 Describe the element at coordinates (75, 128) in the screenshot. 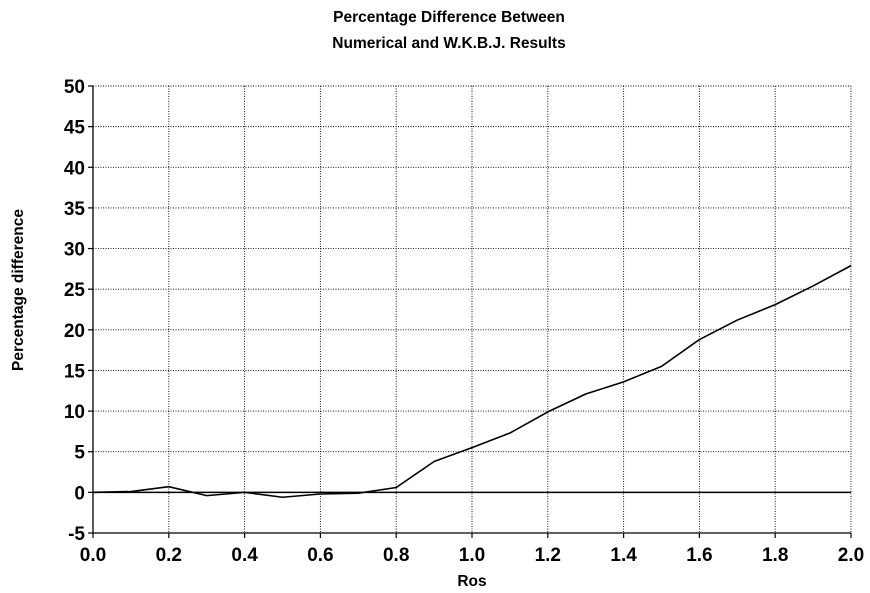

I see `y-tick-label: 45` at that location.